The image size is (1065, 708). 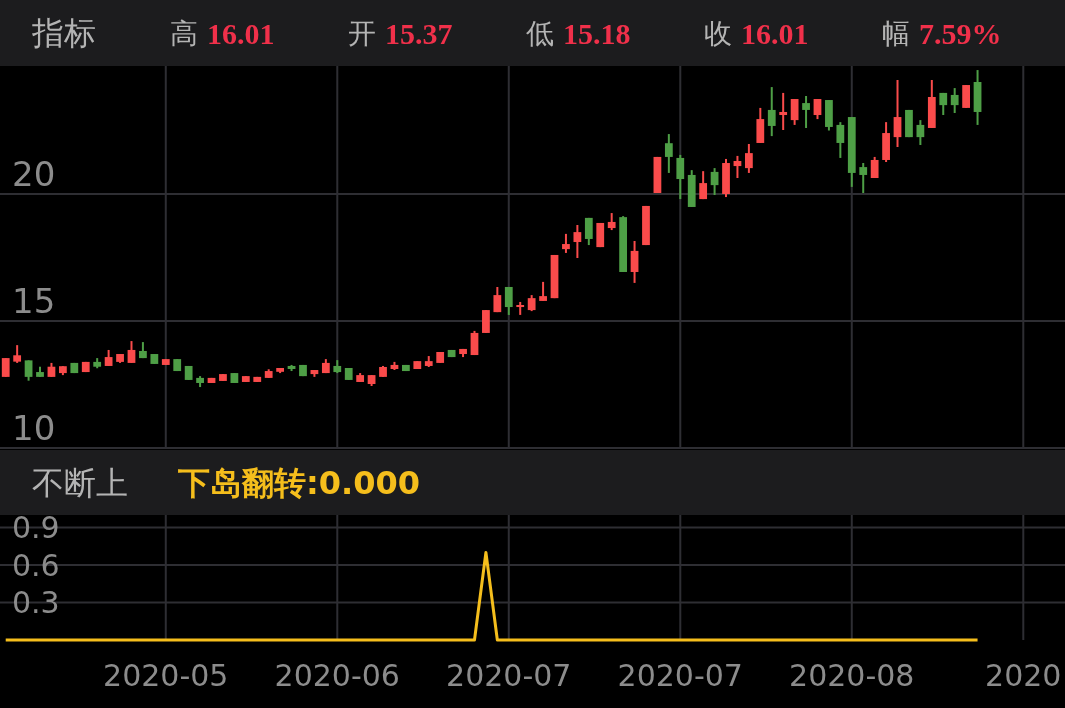 What do you see at coordinates (63, 33) in the screenshot?
I see `chart-title: 指标` at bounding box center [63, 33].